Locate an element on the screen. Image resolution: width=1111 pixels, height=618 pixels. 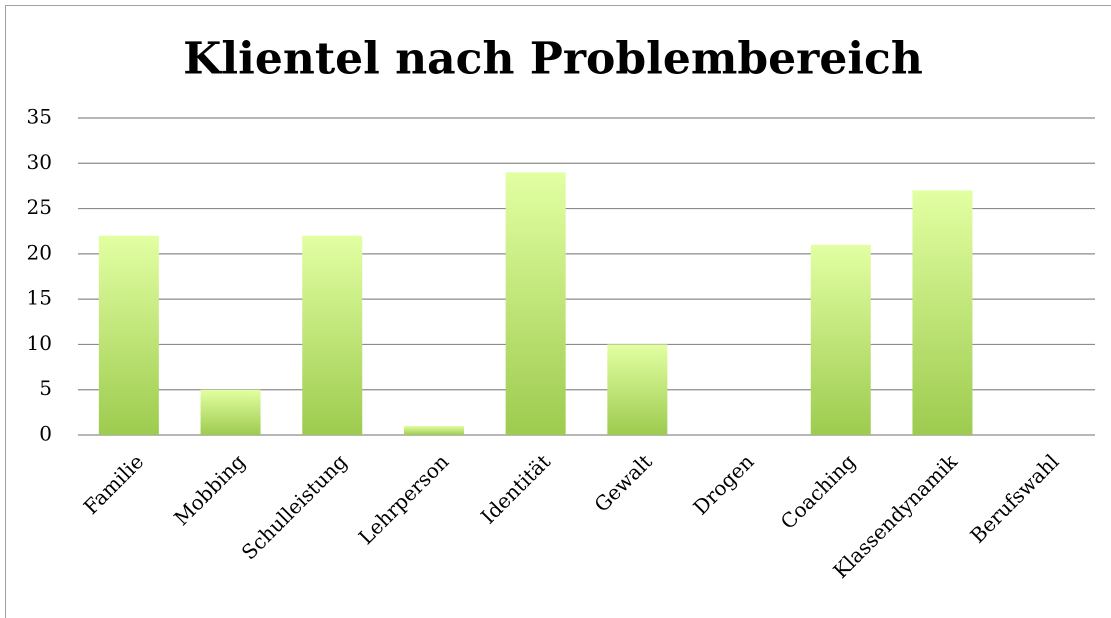
x-tick-label: Berufswahl is located at coordinates (1014, 498).